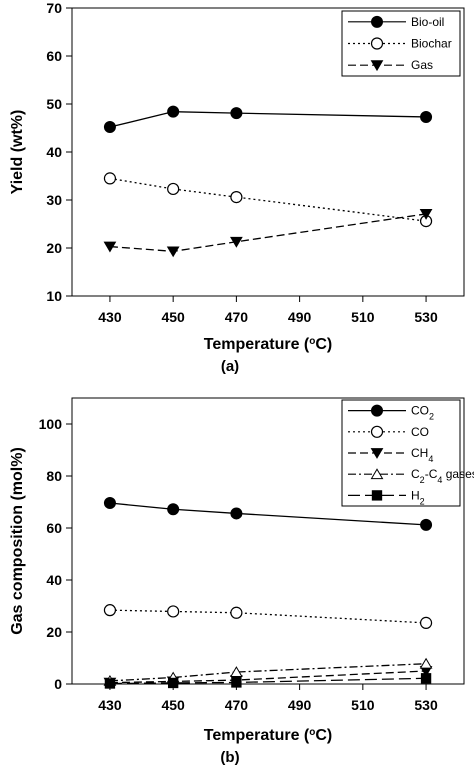 This screenshot has height=771, width=474. Describe the element at coordinates (363, 317) in the screenshot. I see `x-tick-label: 510` at that location.